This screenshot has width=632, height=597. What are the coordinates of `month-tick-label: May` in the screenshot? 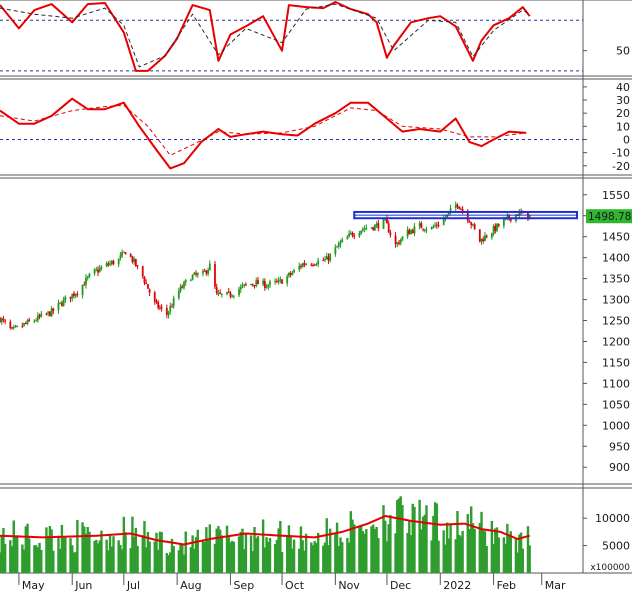 It's located at (33, 585).